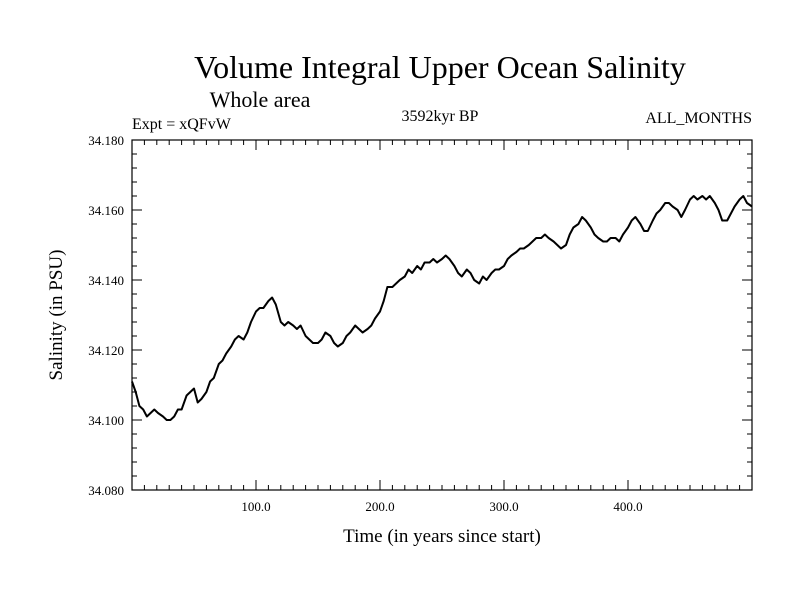 The width and height of the screenshot is (800, 600). What do you see at coordinates (106, 140) in the screenshot?
I see `y-tick-label: 34.180` at bounding box center [106, 140].